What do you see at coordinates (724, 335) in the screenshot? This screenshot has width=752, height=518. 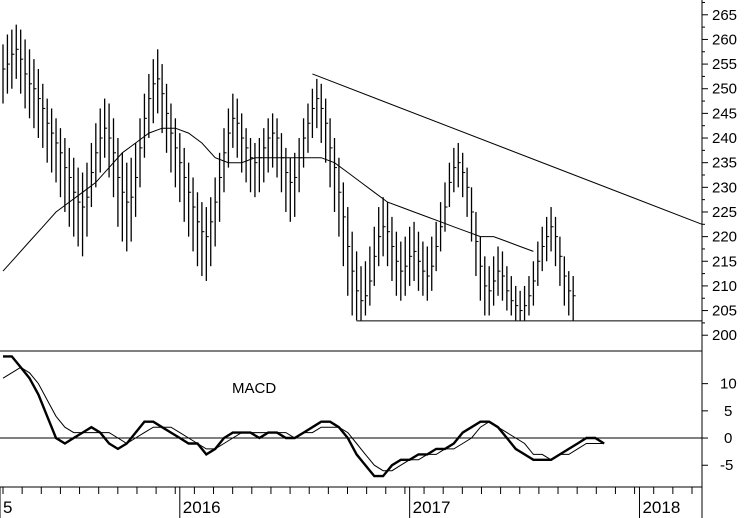 I see `price-y-tick-label: 200` at bounding box center [724, 335].